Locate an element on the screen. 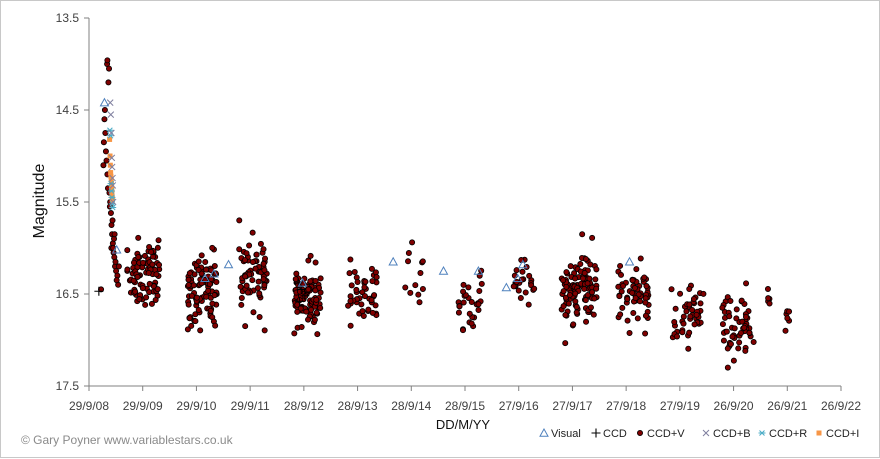  x-tick-label: 29/9/09 is located at coordinates (143, 406).